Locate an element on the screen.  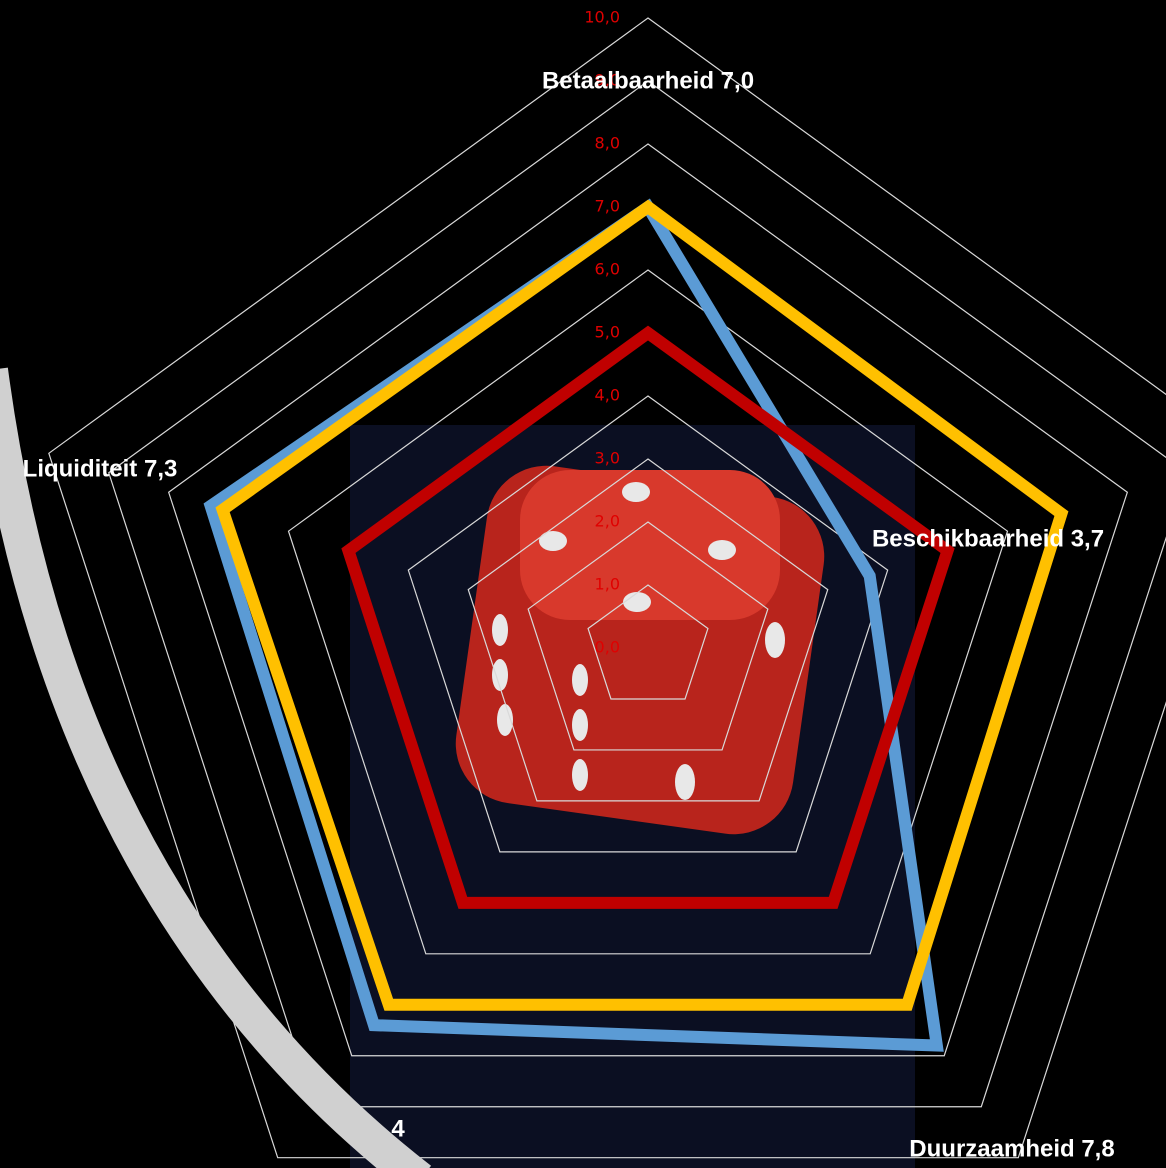
axis-label: Liquiditeit 7,3 is located at coordinates (100, 468).